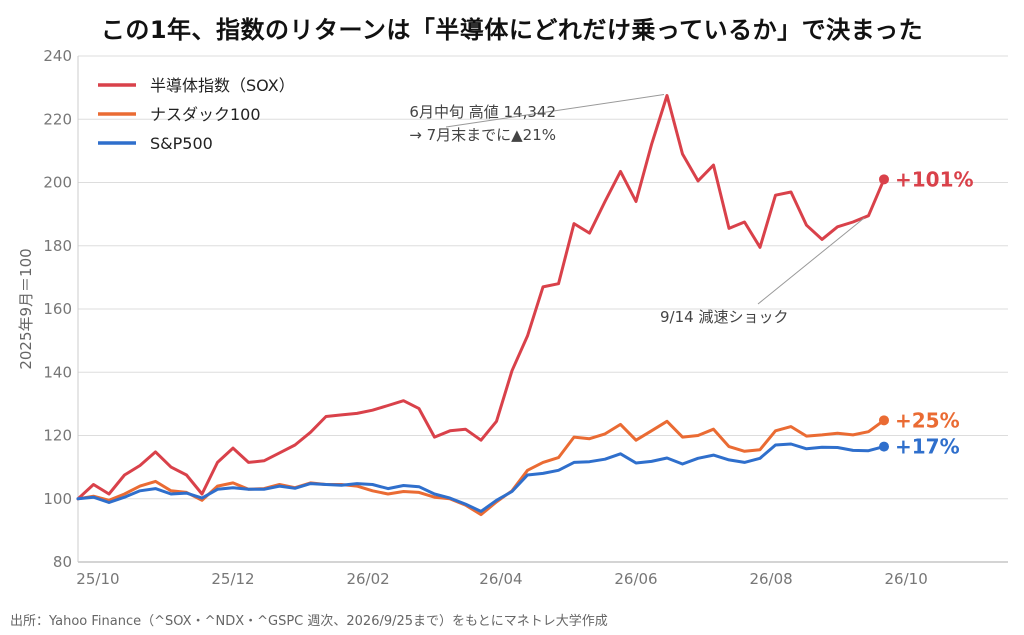  I want to click on legend: 半導体指数（SOX） ナスダック100 S&P500, so click(196, 114).